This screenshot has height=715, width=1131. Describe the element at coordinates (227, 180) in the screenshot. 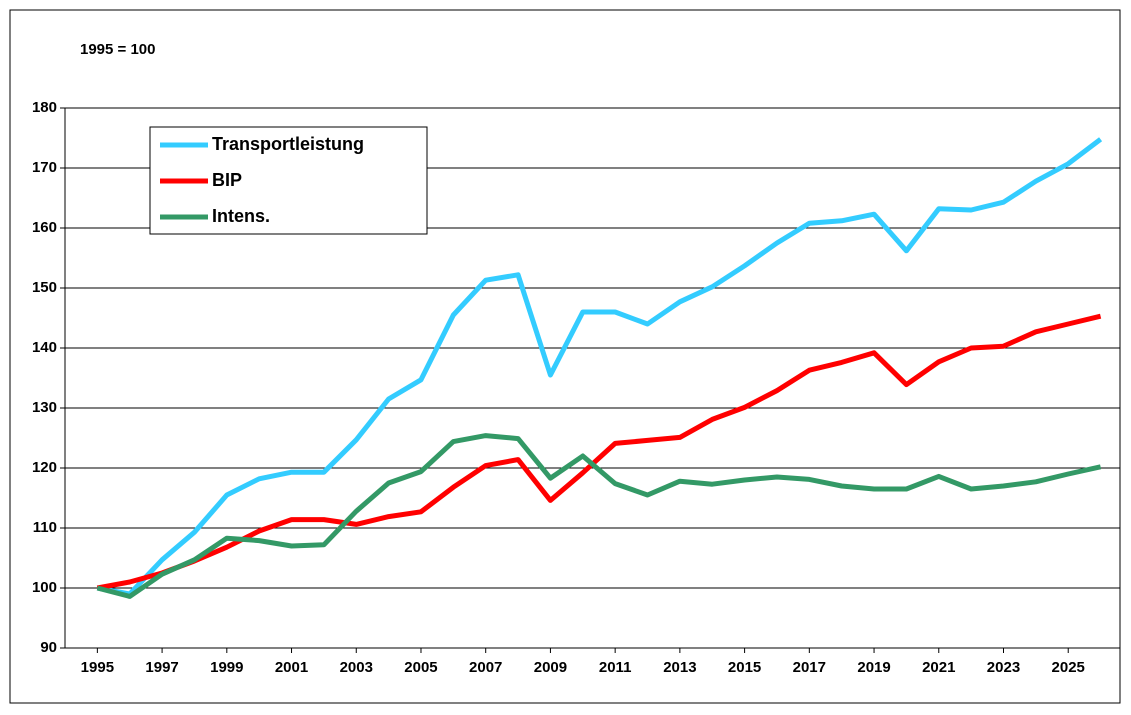

I see `legend-label: BIP` at that location.